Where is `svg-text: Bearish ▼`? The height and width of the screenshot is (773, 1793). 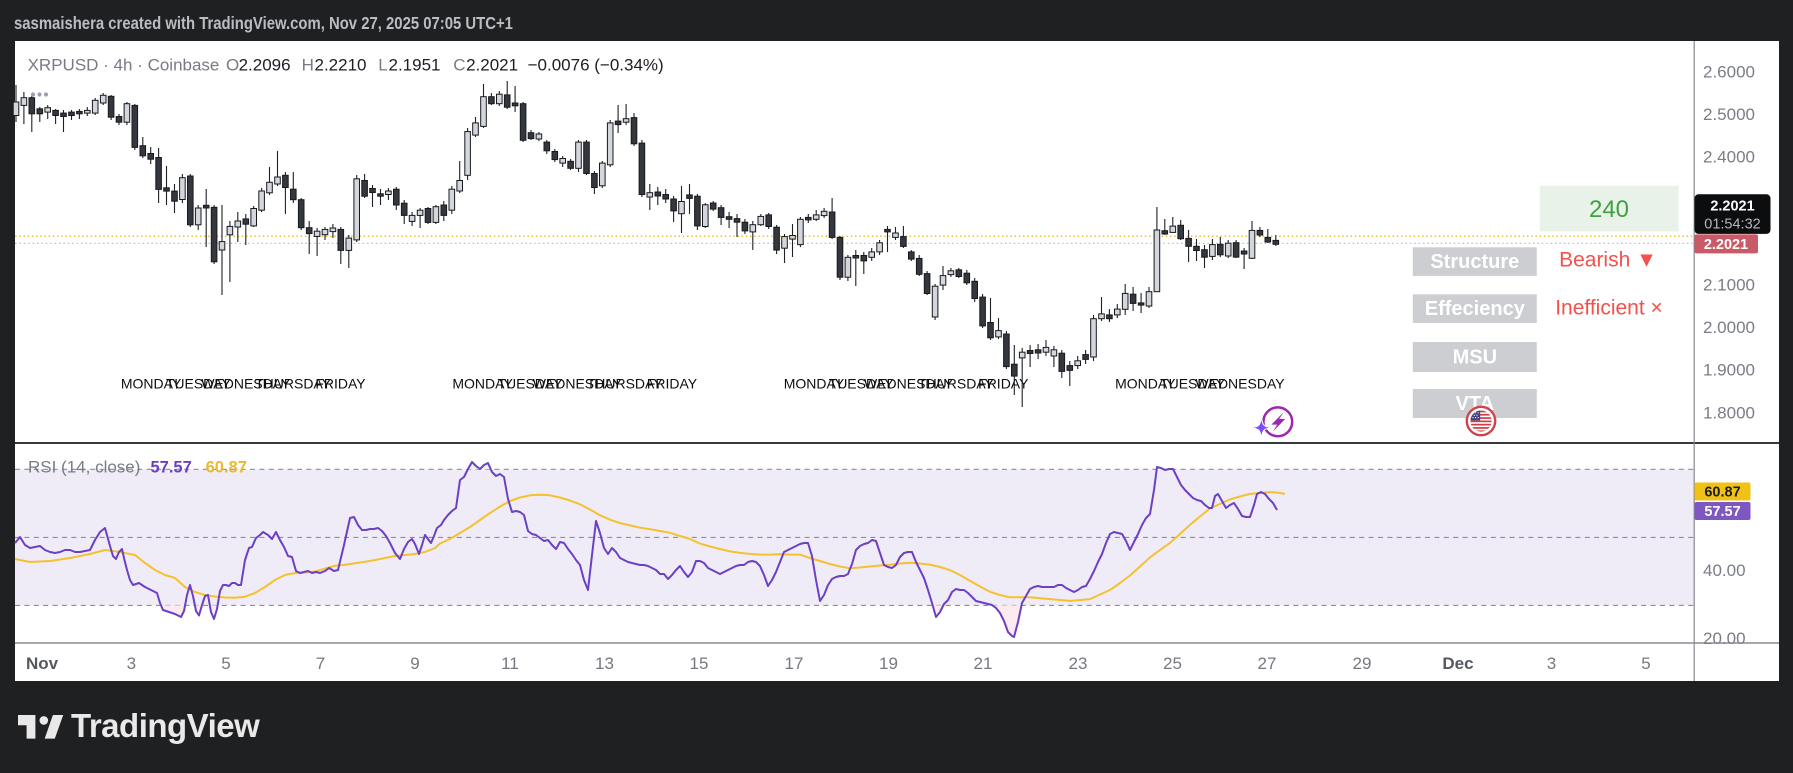
svg-text: Bearish ▼ is located at coordinates (1608, 260).